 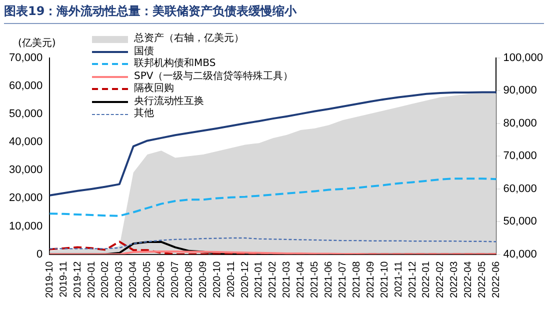 I want to click on x-tick-label: 2019-12, so click(x=78, y=279).